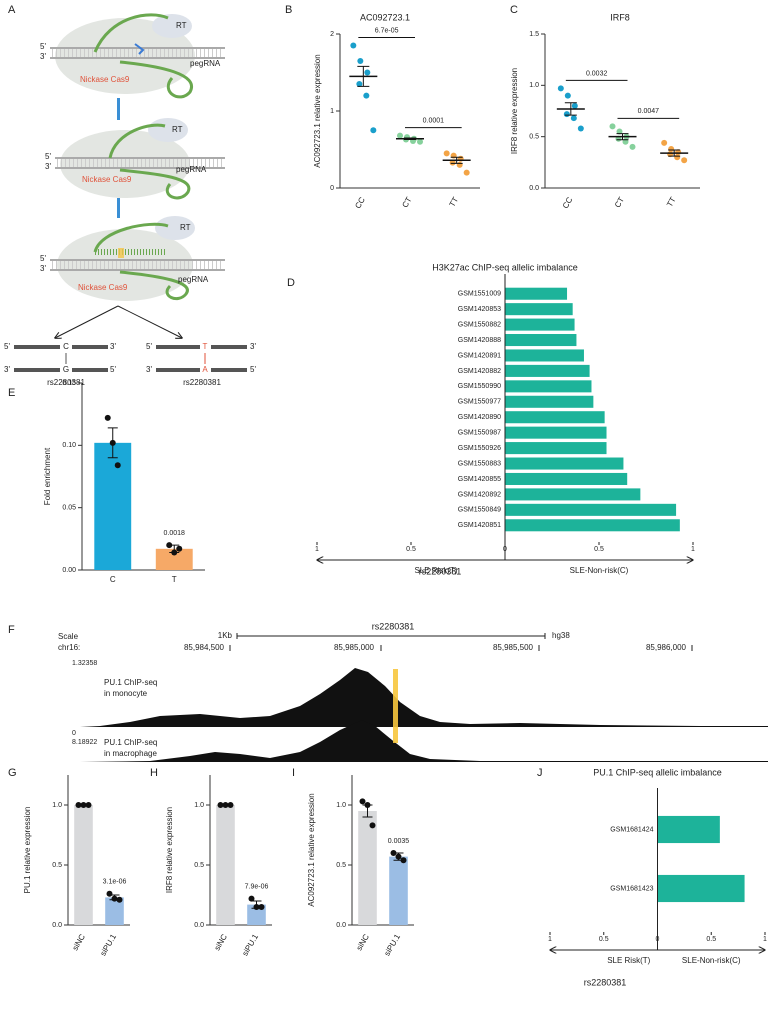 The height and width of the screenshot is (1015, 768). Describe the element at coordinates (149, 321) in the screenshot. I see `arrow` at that location.